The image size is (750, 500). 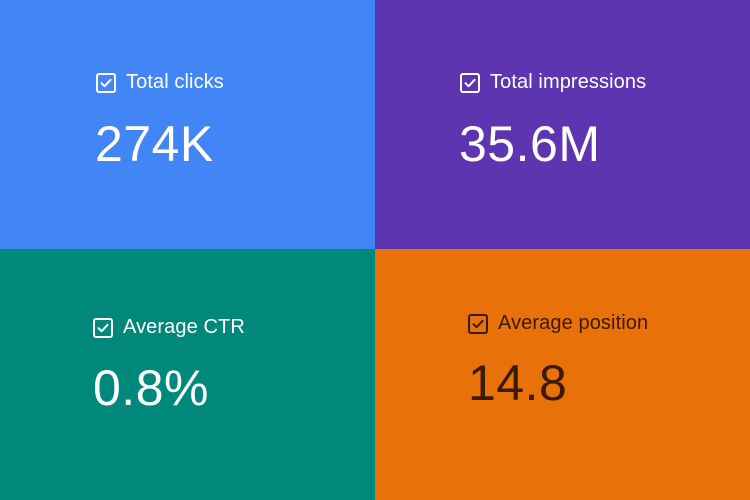 I want to click on metric-toggle-total-impressions: Total impressions, so click(x=553, y=82).